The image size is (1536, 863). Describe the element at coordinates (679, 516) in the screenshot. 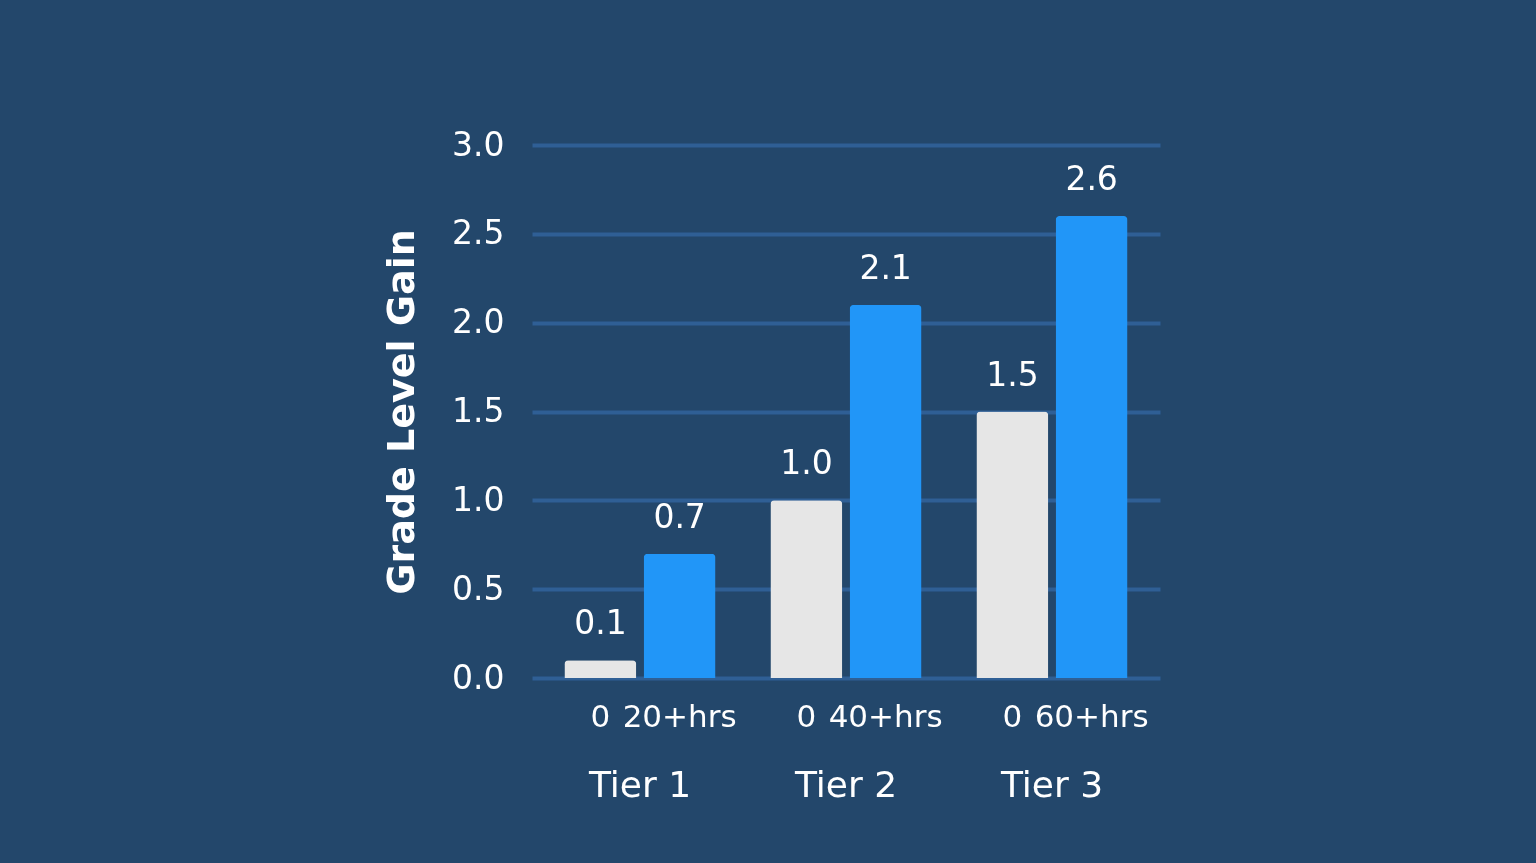

I see `data-label: 0.7` at that location.